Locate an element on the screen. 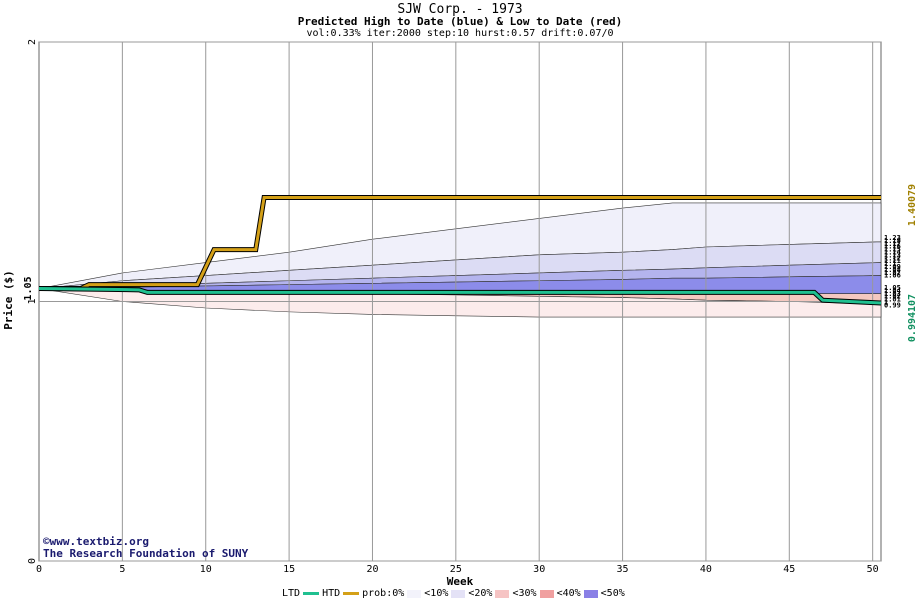  right-value-label: 1.03 is located at coordinates (892, 294).